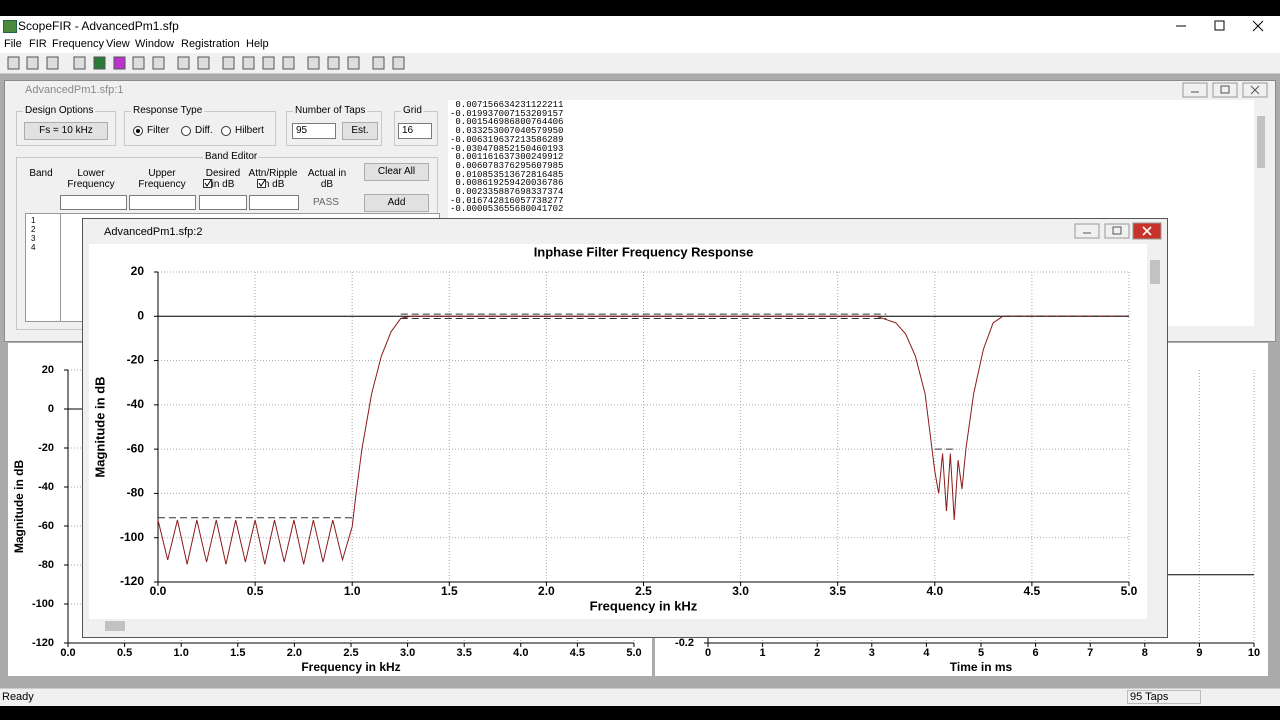  What do you see at coordinates (396, 203) in the screenshot?
I see `add-button: Add` at bounding box center [396, 203].